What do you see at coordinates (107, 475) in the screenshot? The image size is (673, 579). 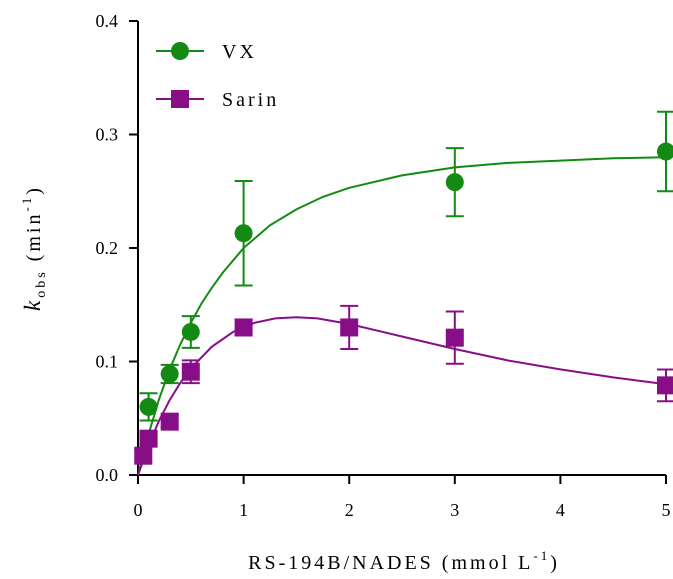 I see `y-tick-label: 0.0` at bounding box center [107, 475].